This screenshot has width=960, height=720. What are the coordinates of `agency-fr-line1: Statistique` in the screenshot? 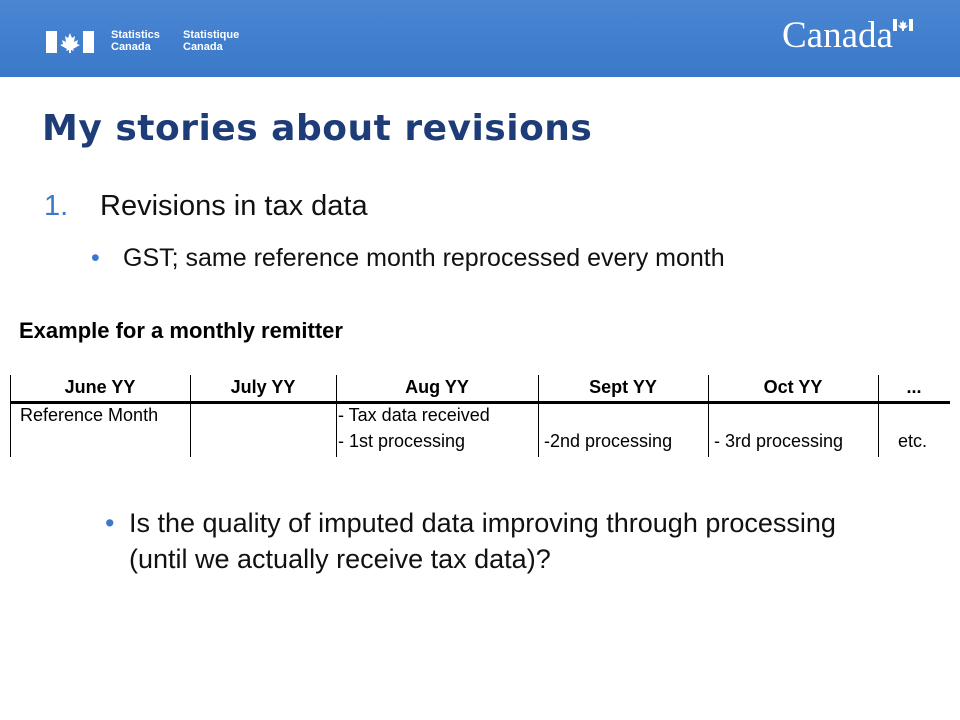 It's located at (211, 35).